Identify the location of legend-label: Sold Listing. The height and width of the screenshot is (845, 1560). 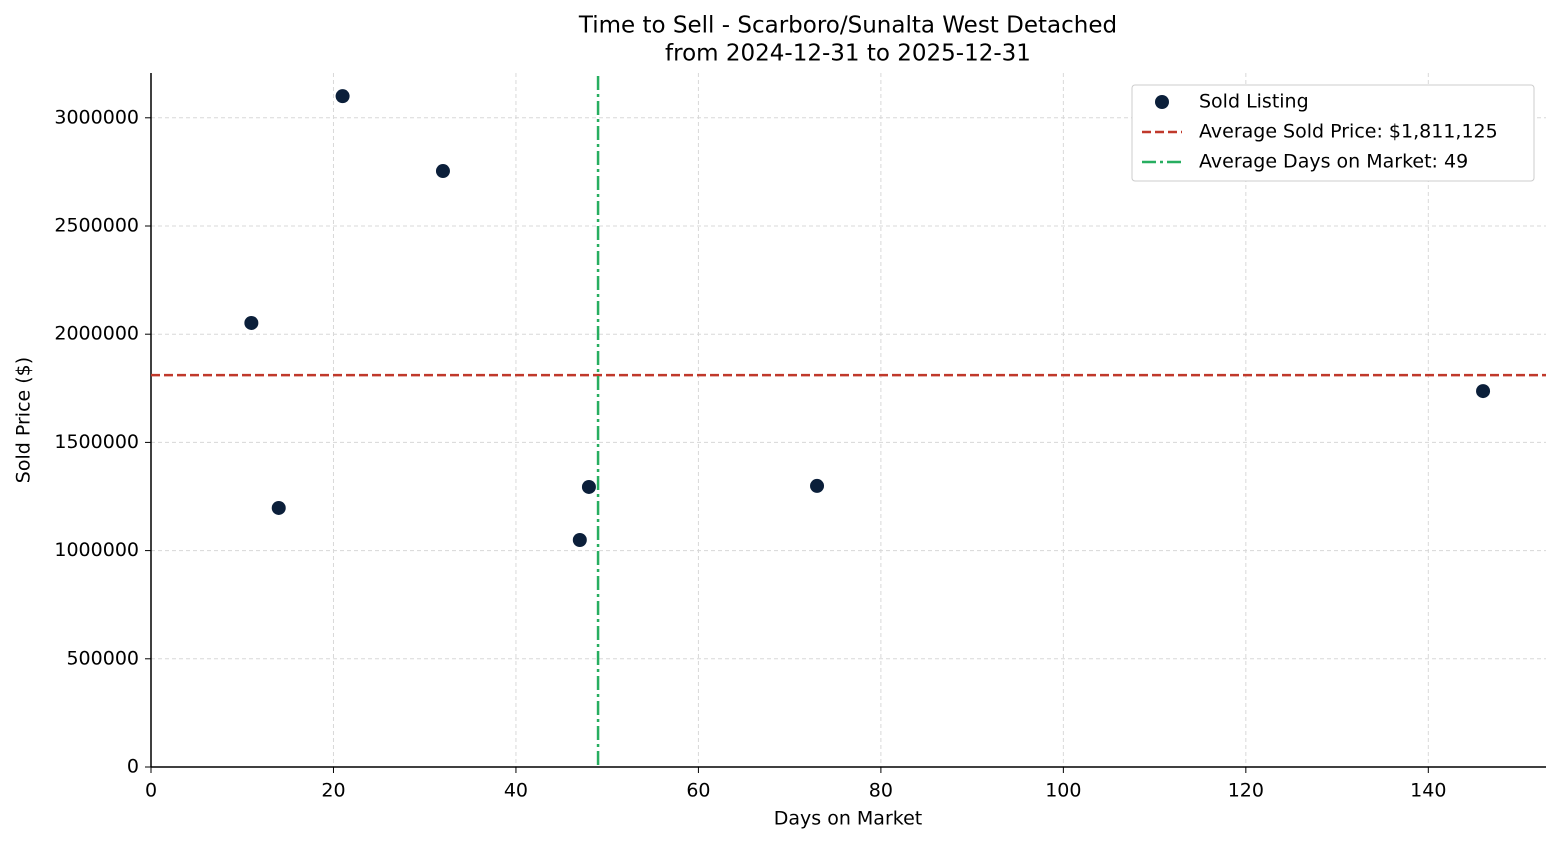
(1254, 102).